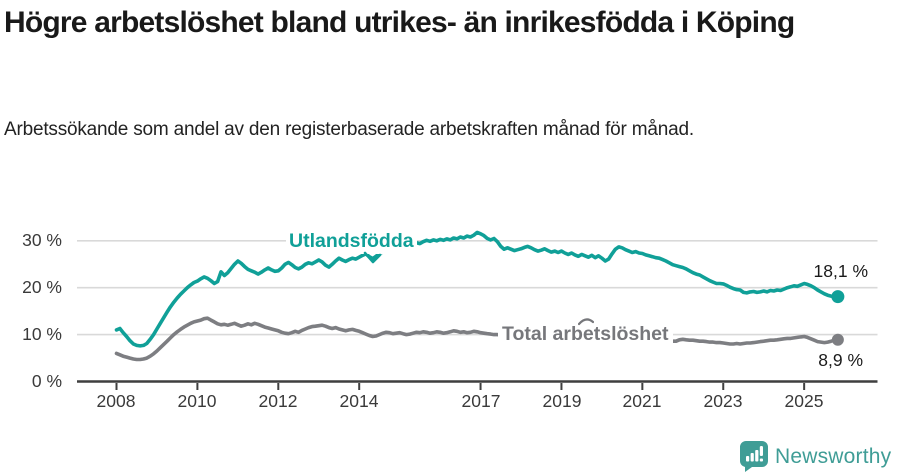  Describe the element at coordinates (372, 257) in the screenshot. I see `utlandsfodda-arrow-icon` at that location.